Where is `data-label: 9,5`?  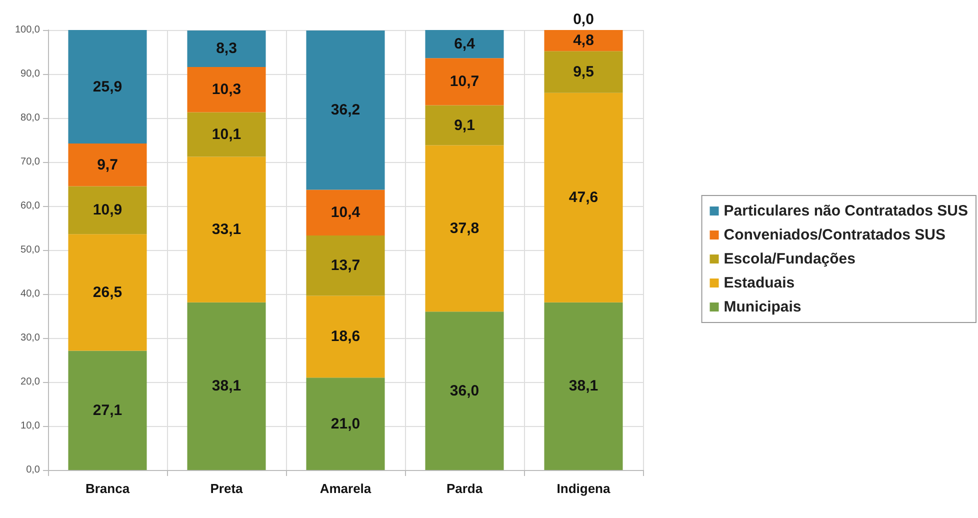 data-label: 9,5 is located at coordinates (583, 72).